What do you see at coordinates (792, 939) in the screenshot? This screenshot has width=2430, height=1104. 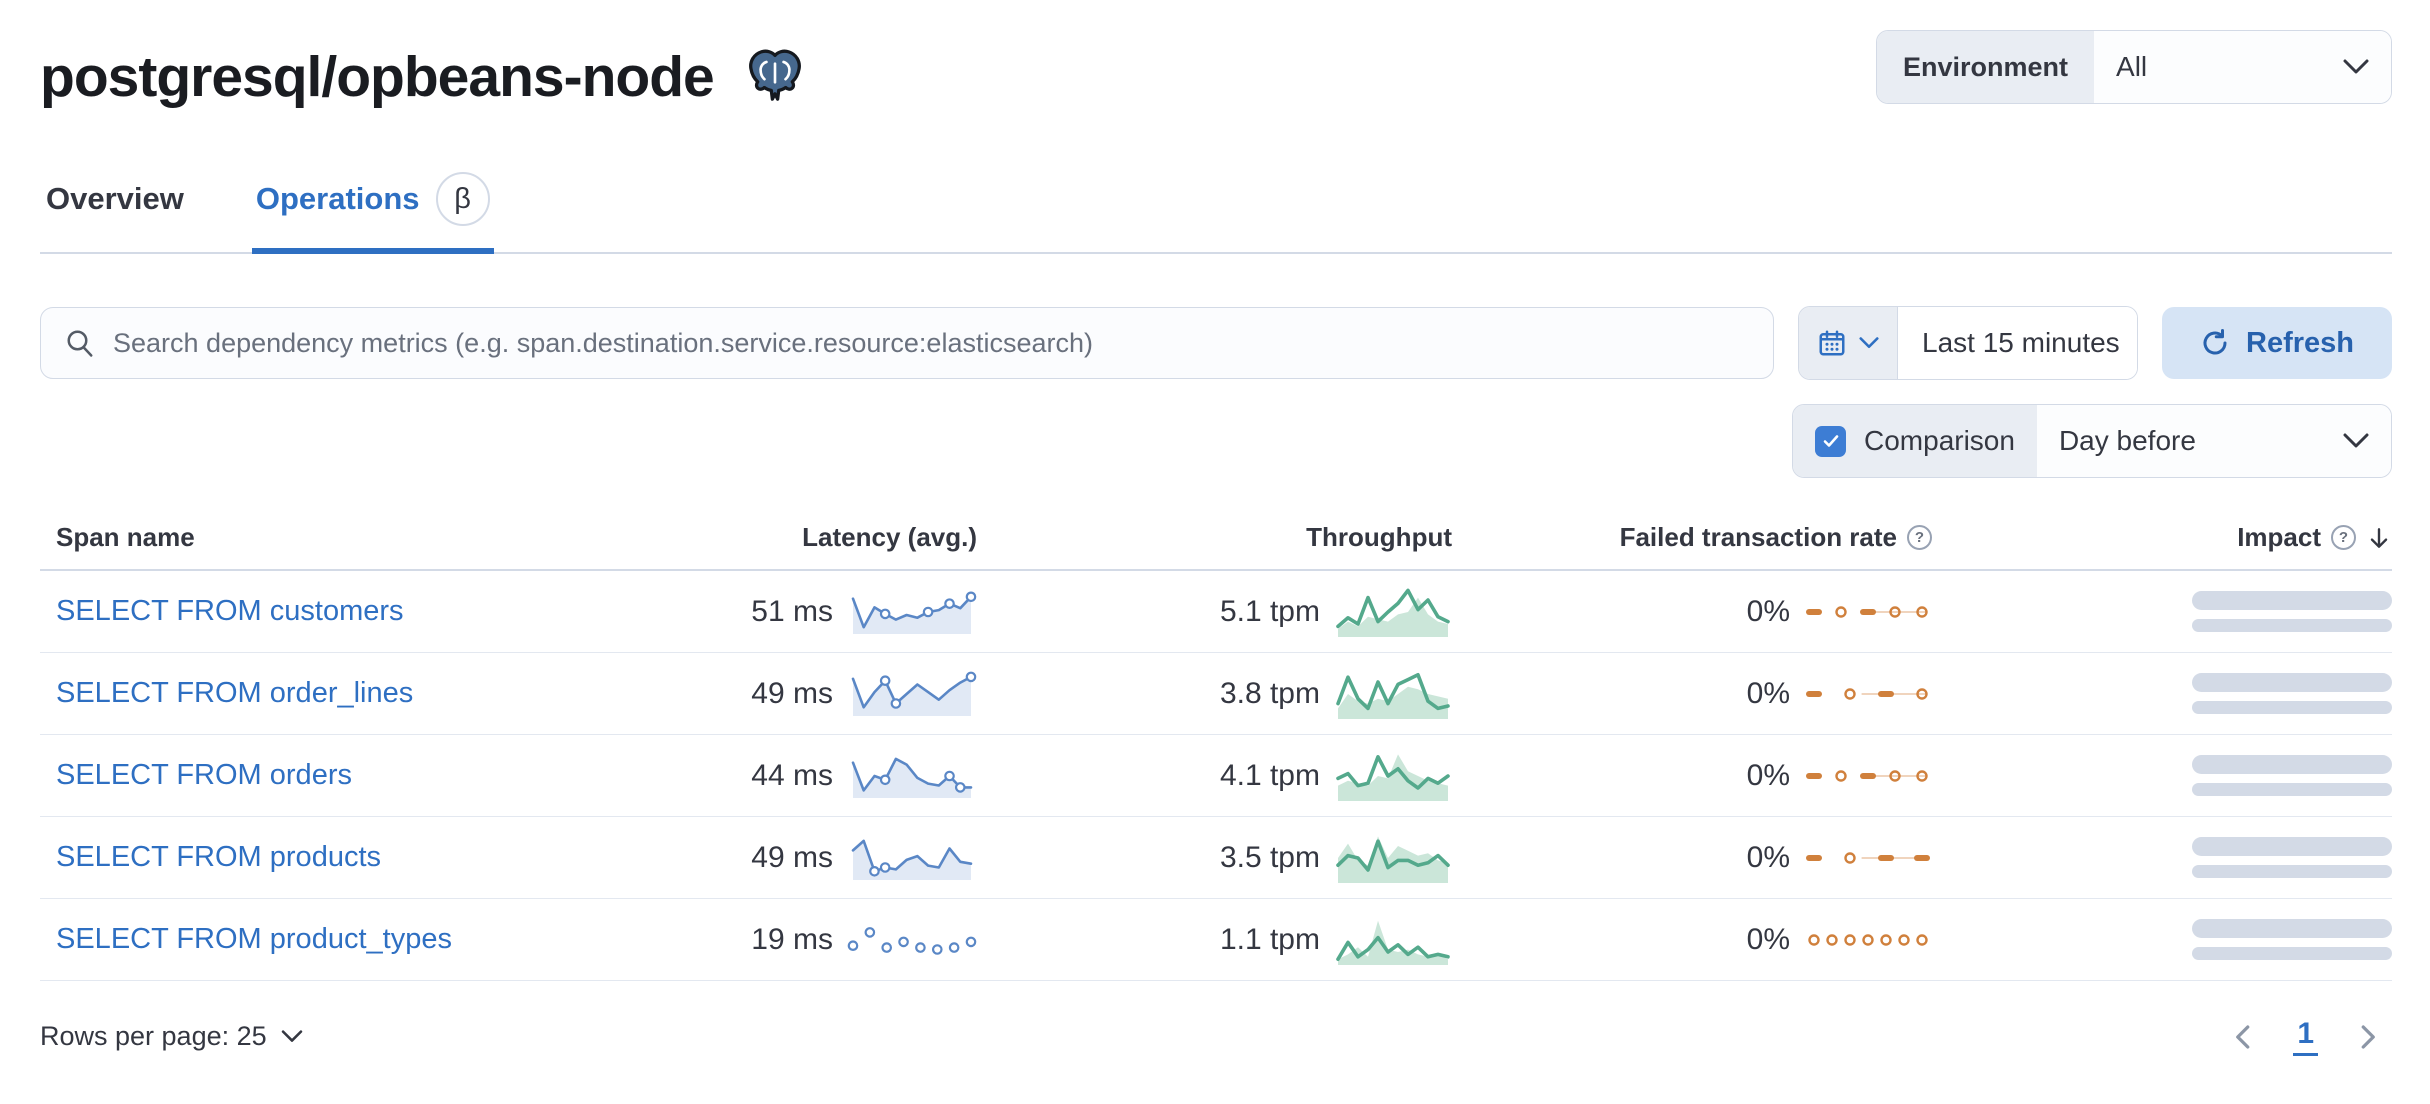 I see `latency-value: 19 ms` at bounding box center [792, 939].